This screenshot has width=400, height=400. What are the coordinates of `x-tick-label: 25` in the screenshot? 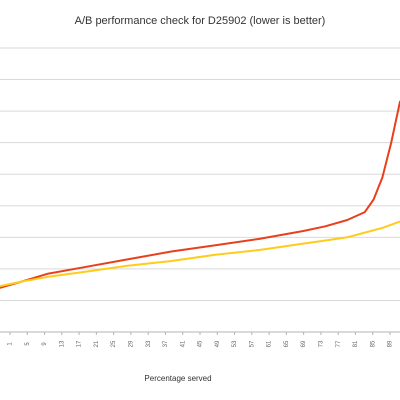 It's located at (114, 343).